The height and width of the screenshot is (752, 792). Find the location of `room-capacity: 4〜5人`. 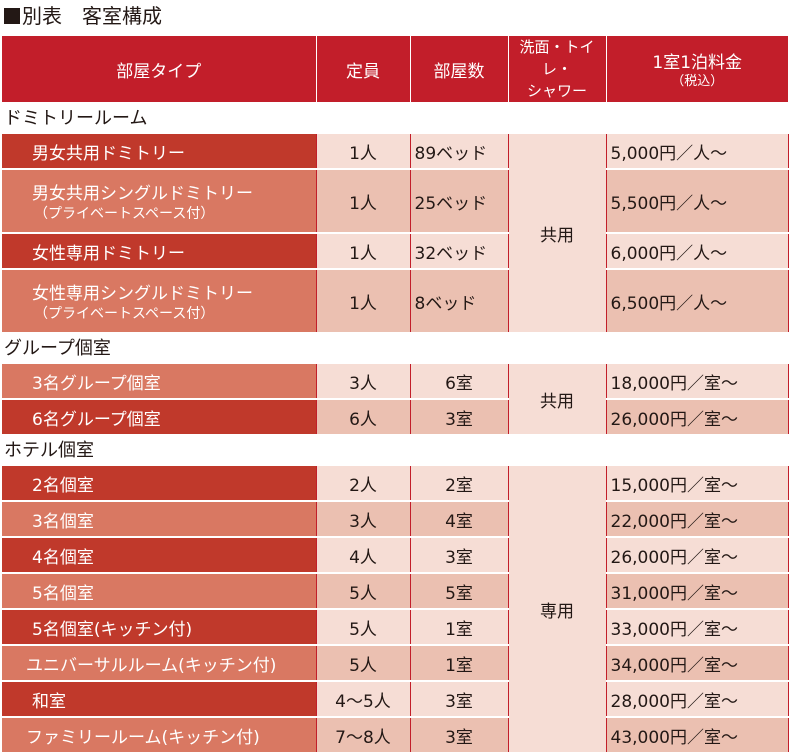

room-capacity: 4〜5人 is located at coordinates (362, 698).